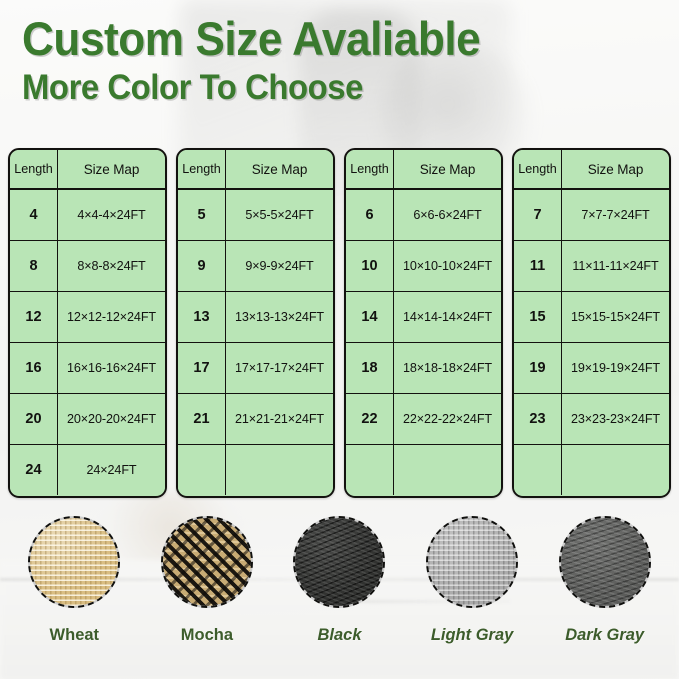  What do you see at coordinates (192, 87) in the screenshot?
I see `headline-secondary: More Color To Choose` at bounding box center [192, 87].